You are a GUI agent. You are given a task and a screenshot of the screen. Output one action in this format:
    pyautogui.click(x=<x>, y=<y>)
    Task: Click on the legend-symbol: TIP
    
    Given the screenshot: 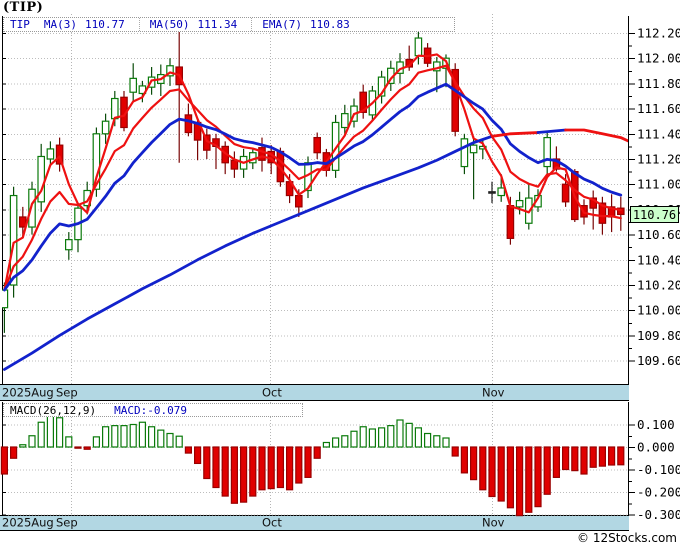 What is the action you would take?
    pyautogui.click(x=20, y=24)
    